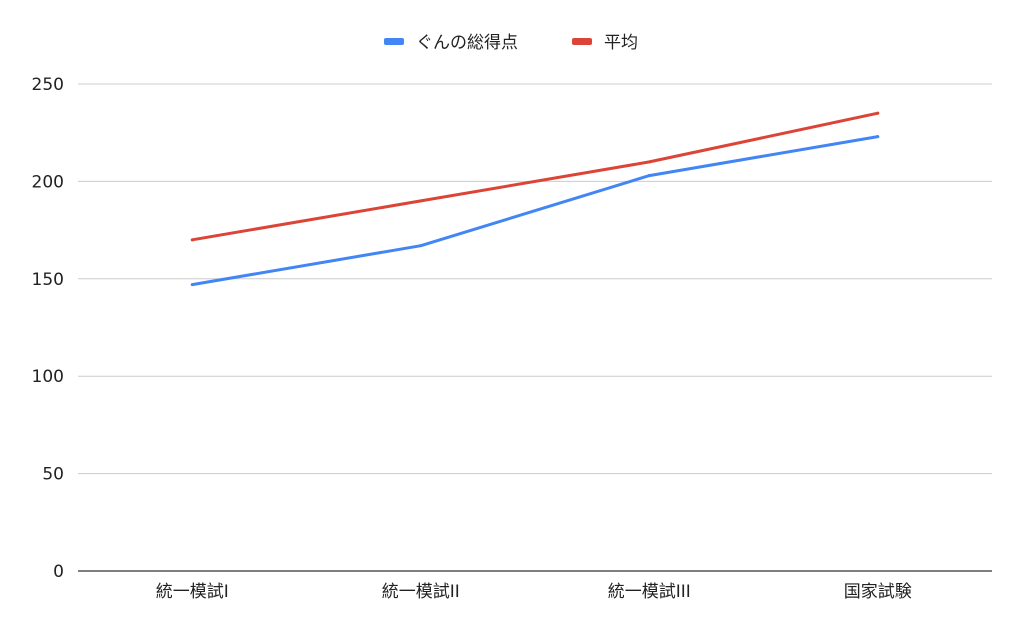  Describe the element at coordinates (48, 182) in the screenshot. I see `y-tick-label: 200` at that location.